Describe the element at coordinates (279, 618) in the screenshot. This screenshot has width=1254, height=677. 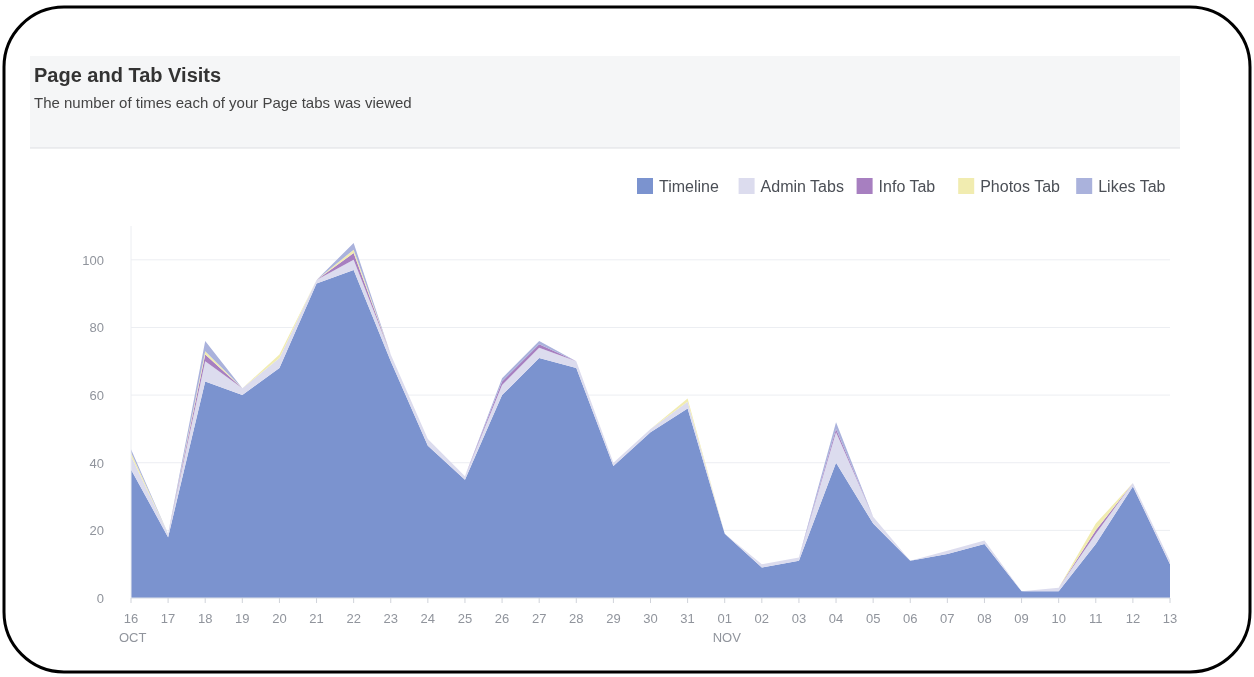
I see `x-tick-label: 20` at that location.